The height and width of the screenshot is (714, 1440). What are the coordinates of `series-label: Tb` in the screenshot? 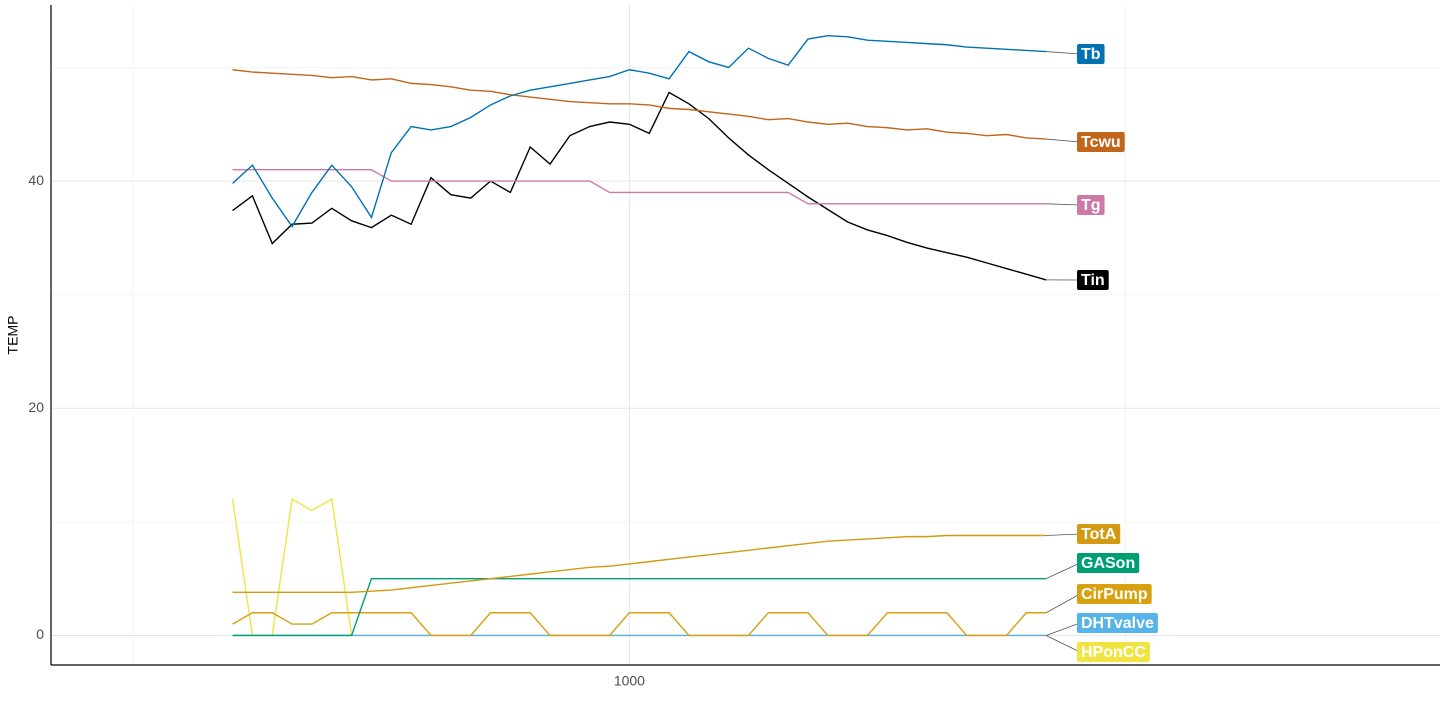 It's located at (1091, 54).